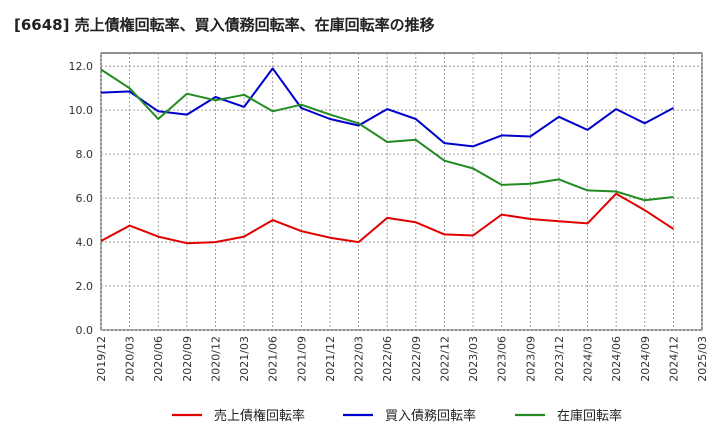 The width and height of the screenshot is (720, 440). I want to click on x-tick-label: 2019/12, so click(101, 359).